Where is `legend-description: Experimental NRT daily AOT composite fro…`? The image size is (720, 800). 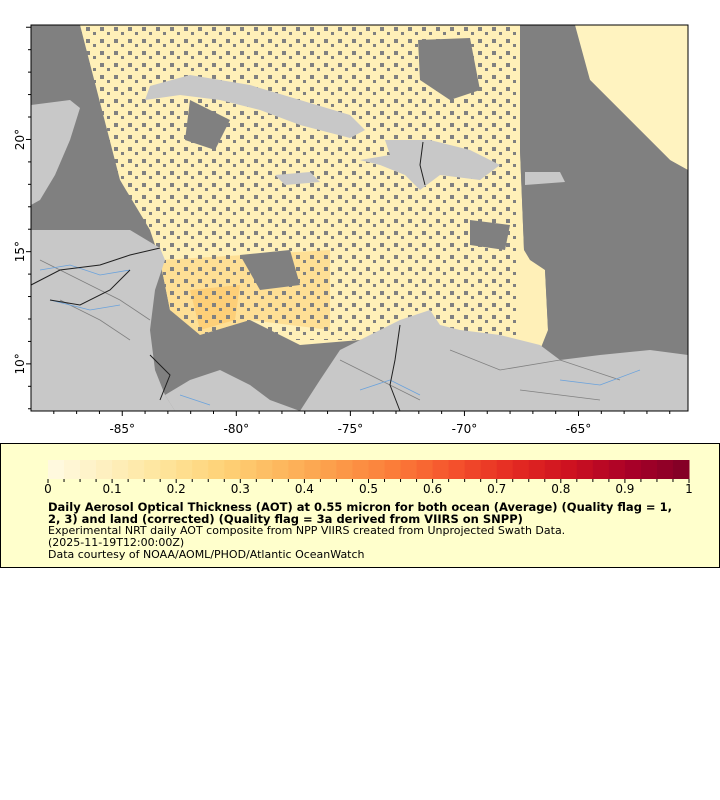
legend-description: Experimental NRT daily AOT composite fro… is located at coordinates (307, 530).